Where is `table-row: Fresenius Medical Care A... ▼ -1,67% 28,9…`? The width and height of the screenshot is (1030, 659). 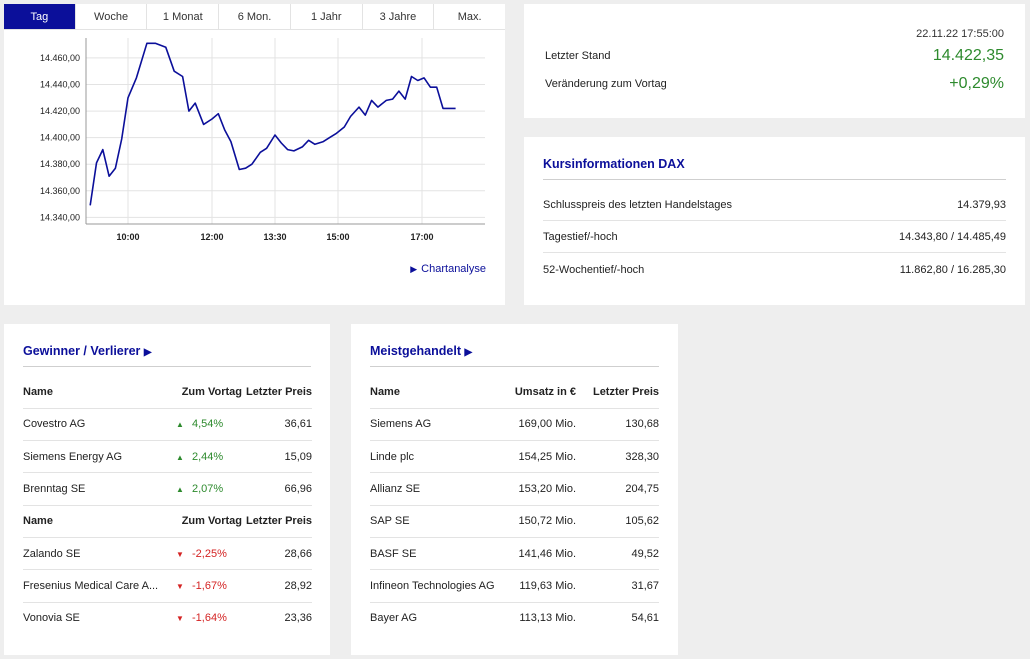
table-row: Fresenius Medical Care A... ▼ -1,67% 28,9… is located at coordinates (167, 586).